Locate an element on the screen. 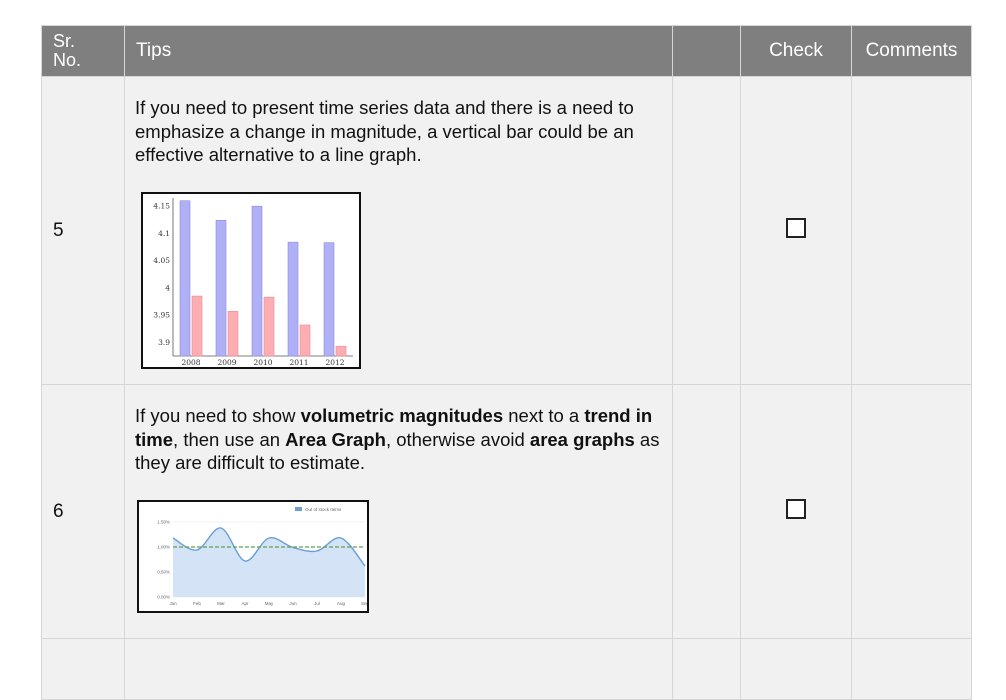  x-tick-label: Sep is located at coordinates (365, 603).